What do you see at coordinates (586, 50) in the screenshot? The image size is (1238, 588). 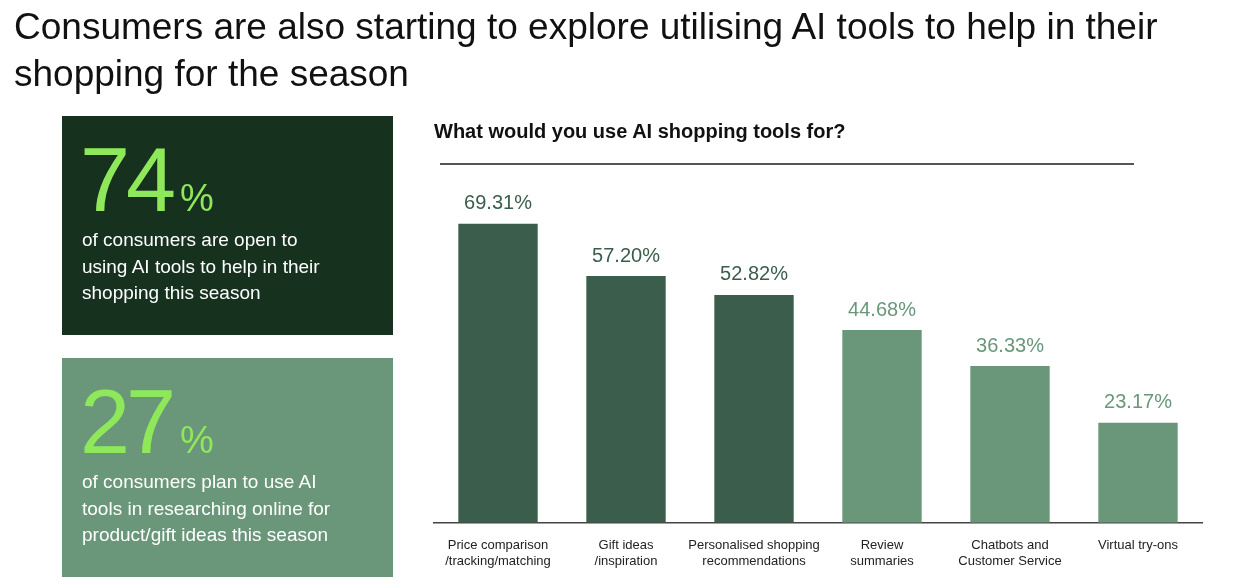 I see `text: Consumers are also starting to explore utilising AI tools to help in their shopping for the season` at bounding box center [586, 50].